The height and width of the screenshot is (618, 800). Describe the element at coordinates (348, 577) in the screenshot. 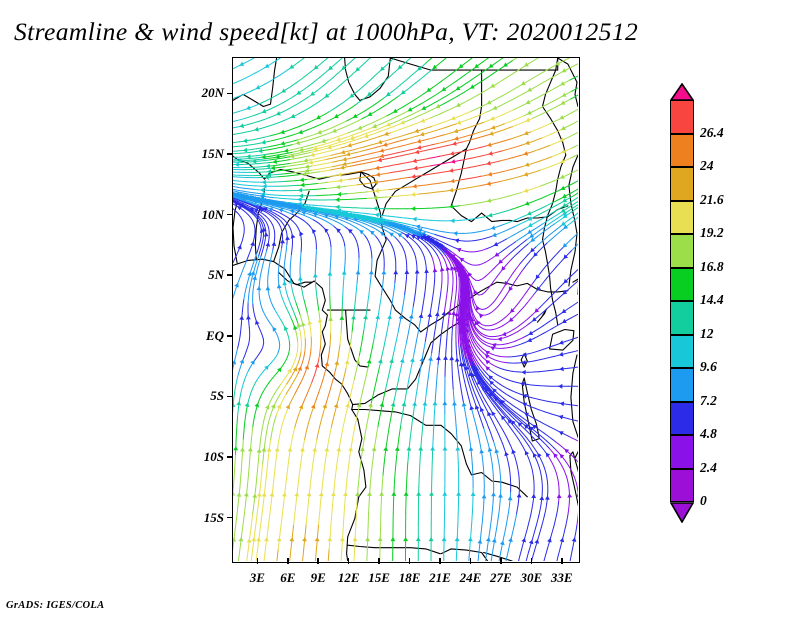

I see `x-tick-label: 12E` at that location.